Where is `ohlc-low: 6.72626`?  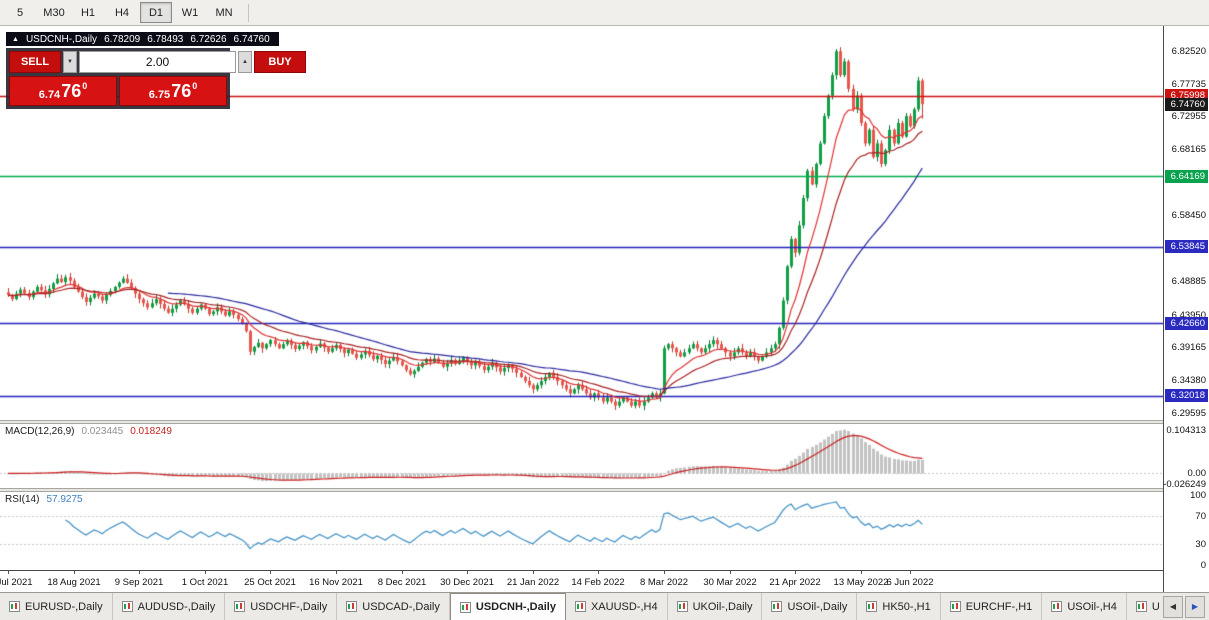 ohlc-low: 6.72626 is located at coordinates (208, 39).